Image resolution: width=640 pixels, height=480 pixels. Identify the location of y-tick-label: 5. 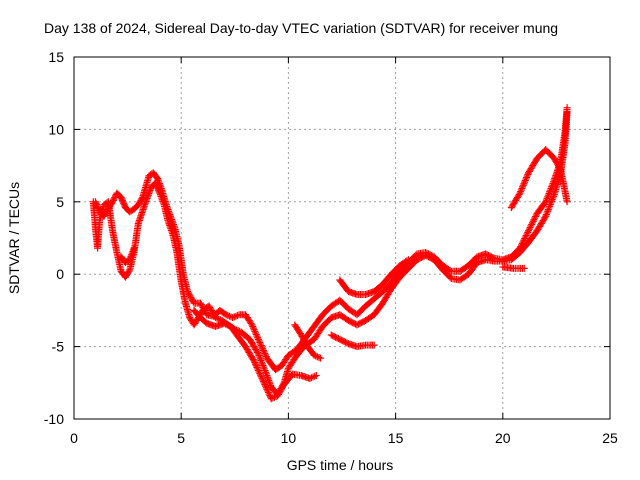
(60, 202).